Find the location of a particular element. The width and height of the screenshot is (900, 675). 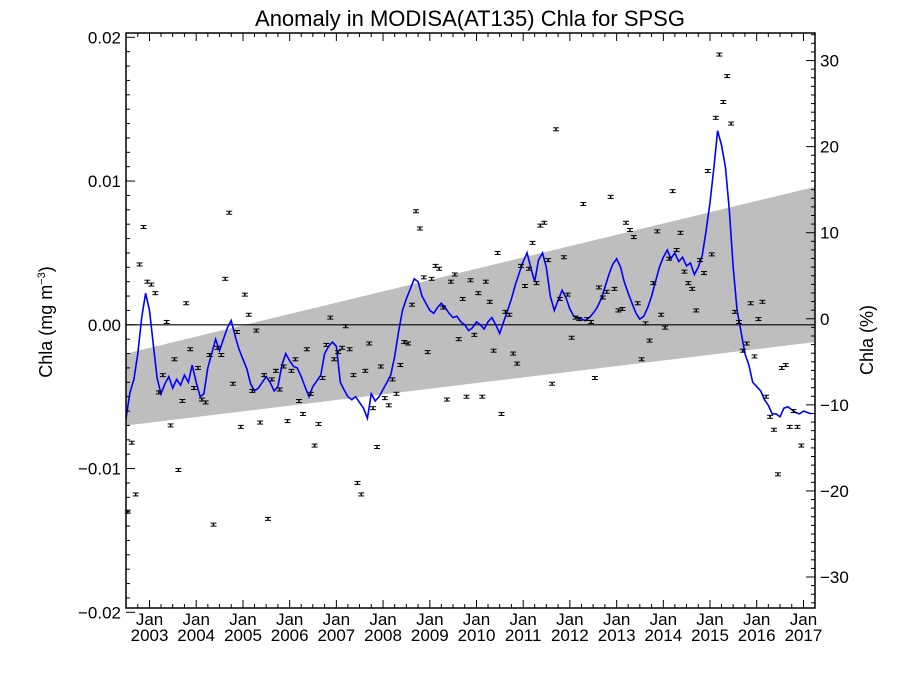

y-left-tick-label: −0.02 is located at coordinates (99, 612).